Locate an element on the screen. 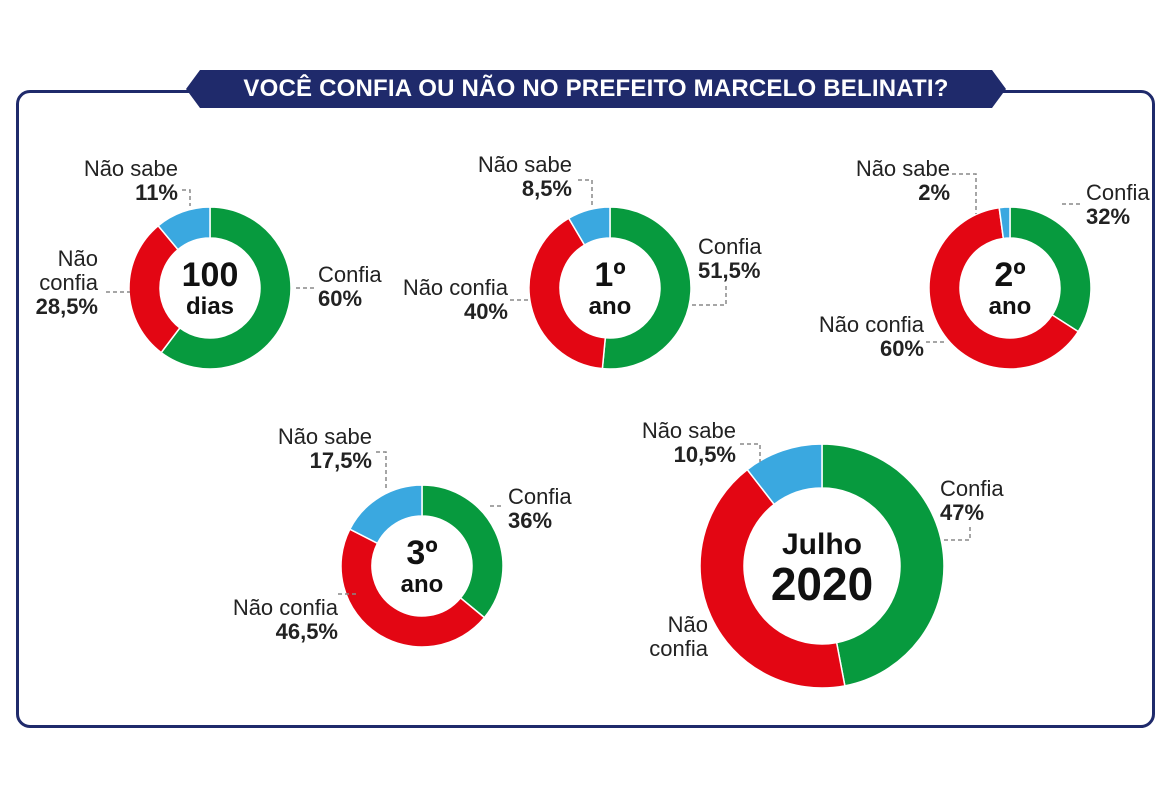  center-label-0: 3º is located at coordinates (421, 553).